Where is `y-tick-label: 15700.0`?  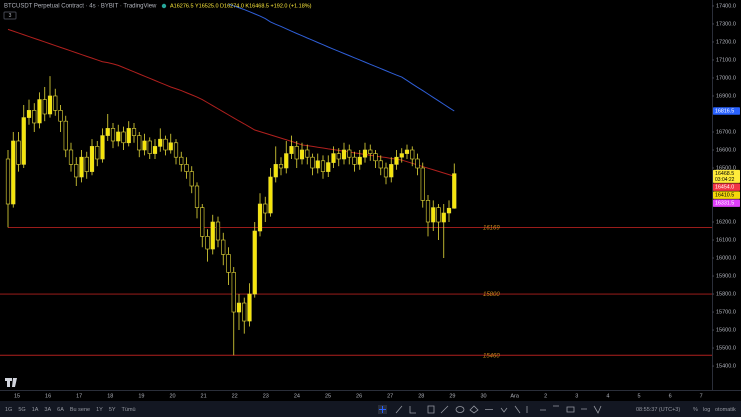 y-tick-label: 15700.0 is located at coordinates (726, 312).